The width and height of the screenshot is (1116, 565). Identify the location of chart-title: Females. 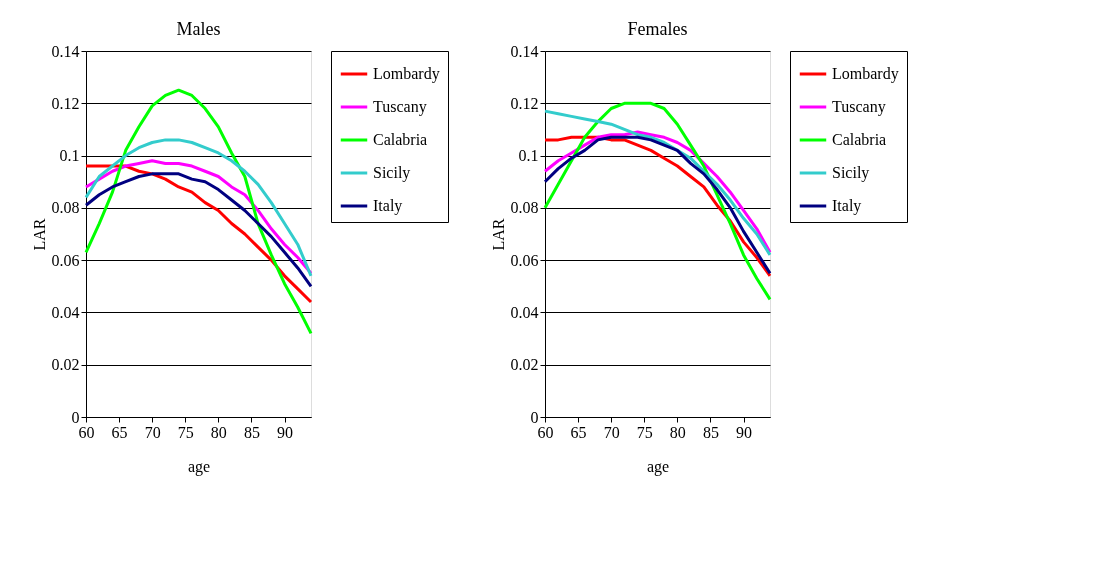
(657, 29).